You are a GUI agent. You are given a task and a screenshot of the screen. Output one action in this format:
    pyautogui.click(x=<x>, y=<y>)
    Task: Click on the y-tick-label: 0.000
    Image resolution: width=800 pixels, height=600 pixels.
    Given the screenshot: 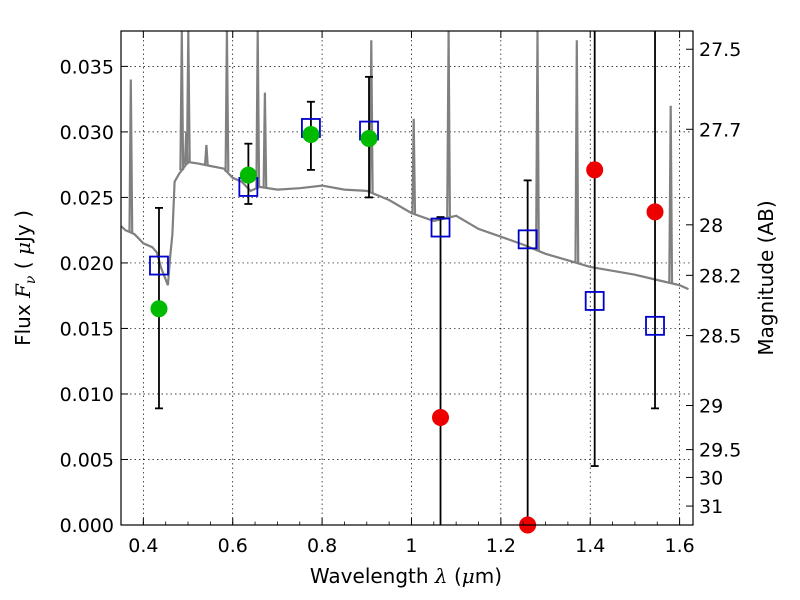 What is the action you would take?
    pyautogui.click(x=87, y=526)
    